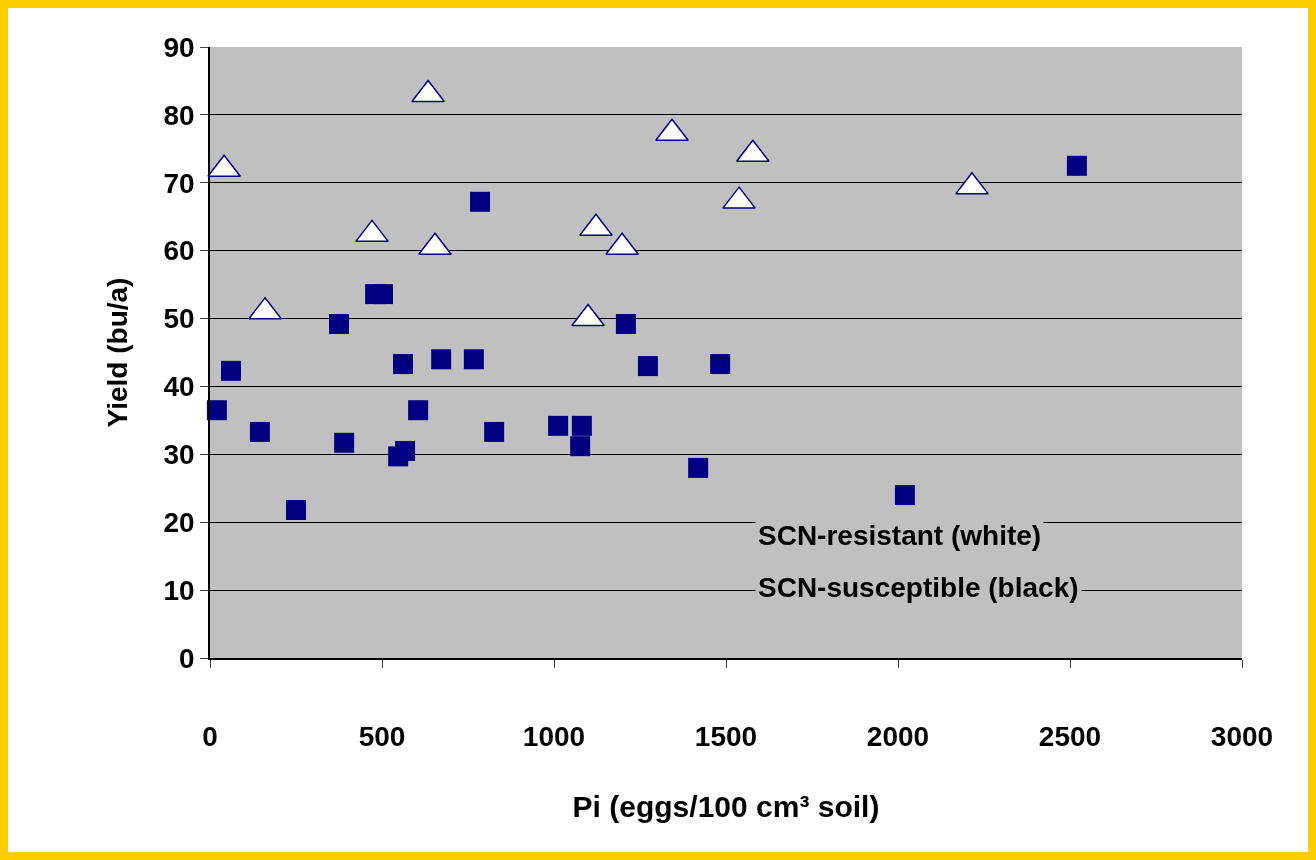 Image resolution: width=1316 pixels, height=860 pixels. Describe the element at coordinates (179, 251) in the screenshot. I see `y-tick-label: 60` at that location.